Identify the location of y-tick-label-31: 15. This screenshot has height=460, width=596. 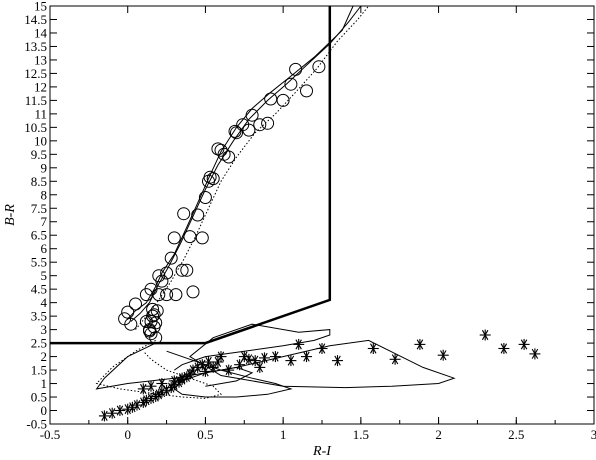
(40, 7).